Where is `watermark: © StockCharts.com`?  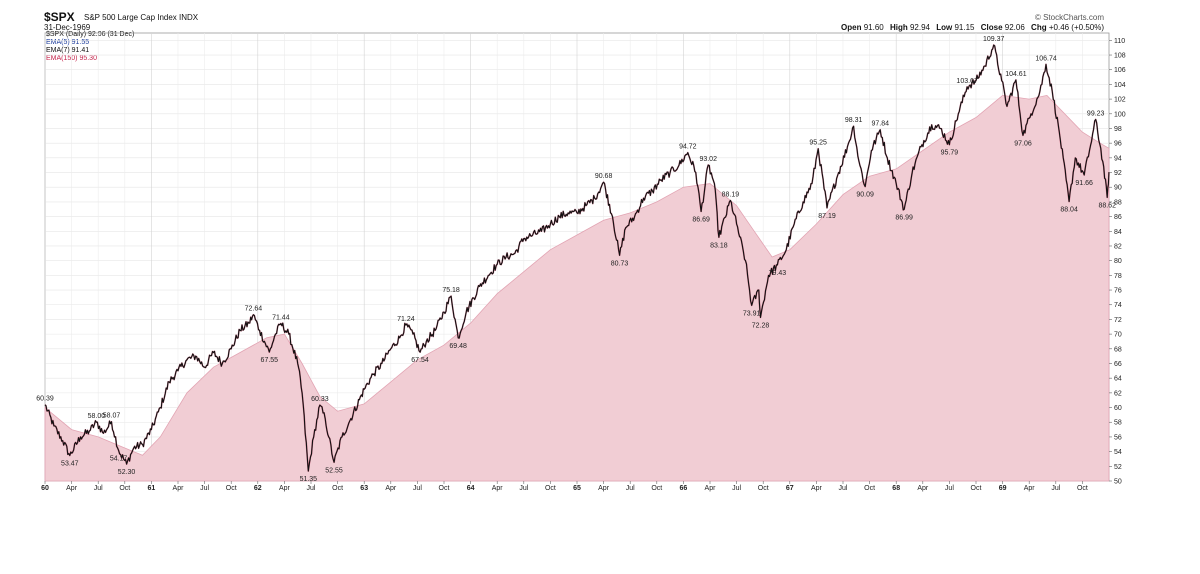 watermark: © StockCharts.com is located at coordinates (1069, 17).